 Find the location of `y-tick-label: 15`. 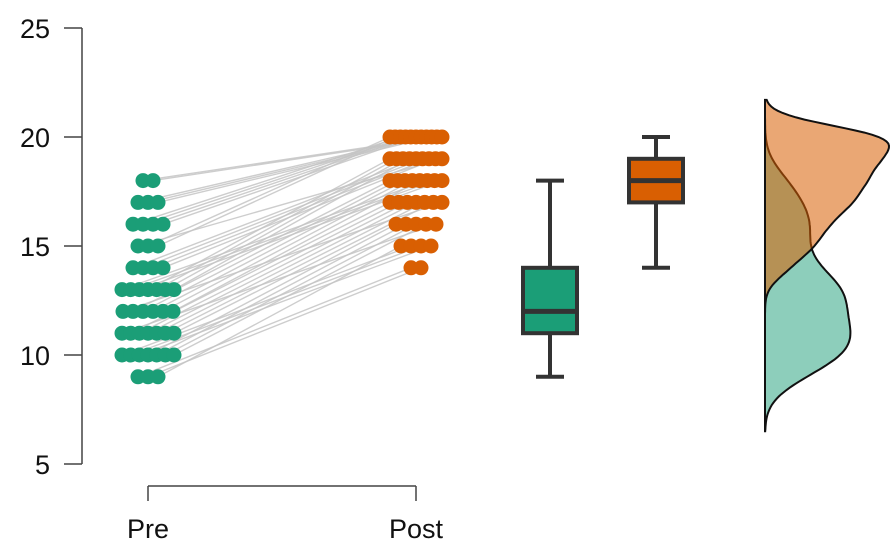

y-tick-label: 15 is located at coordinates (35, 247).